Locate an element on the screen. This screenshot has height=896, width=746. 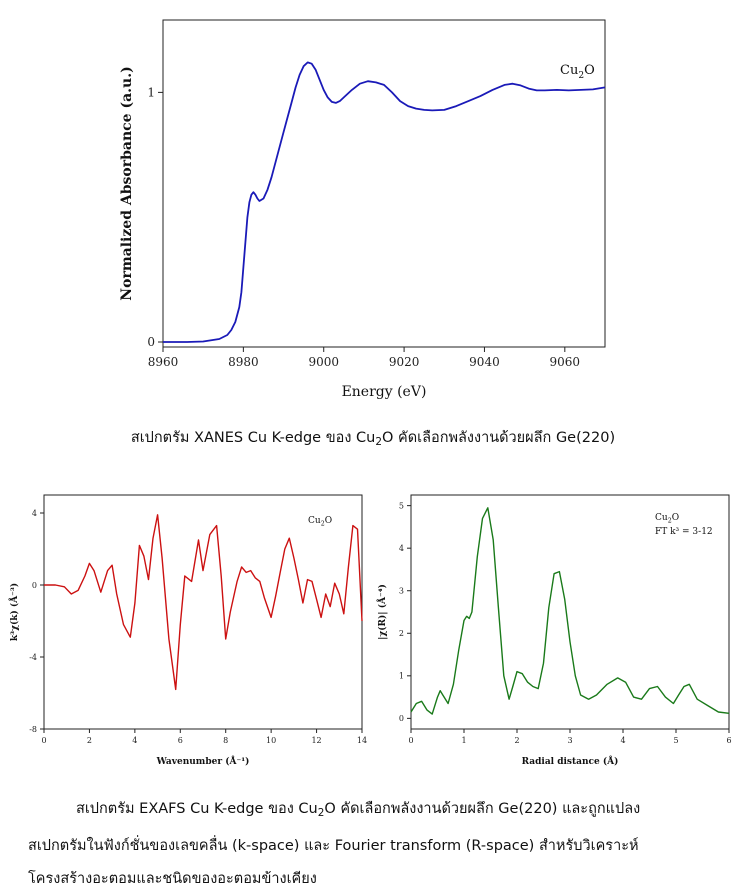
ft-annotation: FT k³ = 3-12 is located at coordinates (684, 532).